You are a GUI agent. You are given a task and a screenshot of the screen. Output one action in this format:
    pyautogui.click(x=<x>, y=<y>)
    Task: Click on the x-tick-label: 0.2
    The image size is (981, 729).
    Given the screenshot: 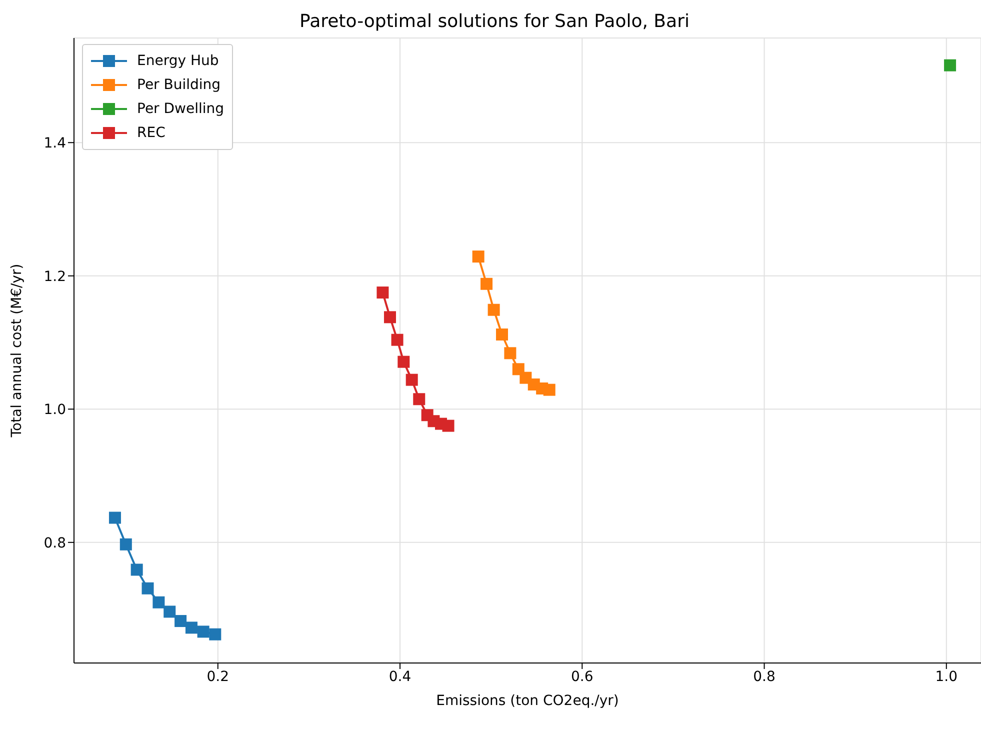 What is the action you would take?
    pyautogui.click(x=218, y=676)
    